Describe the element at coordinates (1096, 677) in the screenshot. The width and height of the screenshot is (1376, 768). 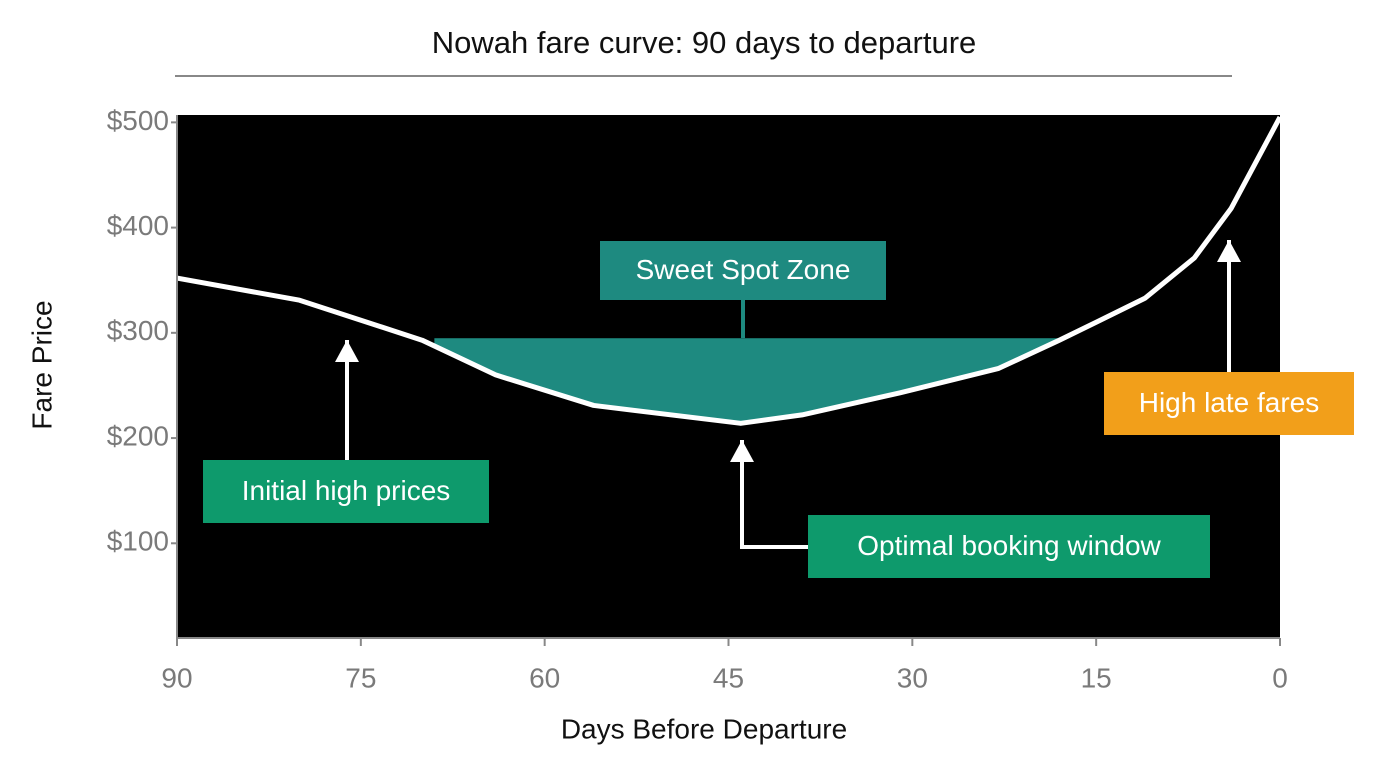
I see `x-tick-label: 15` at that location.